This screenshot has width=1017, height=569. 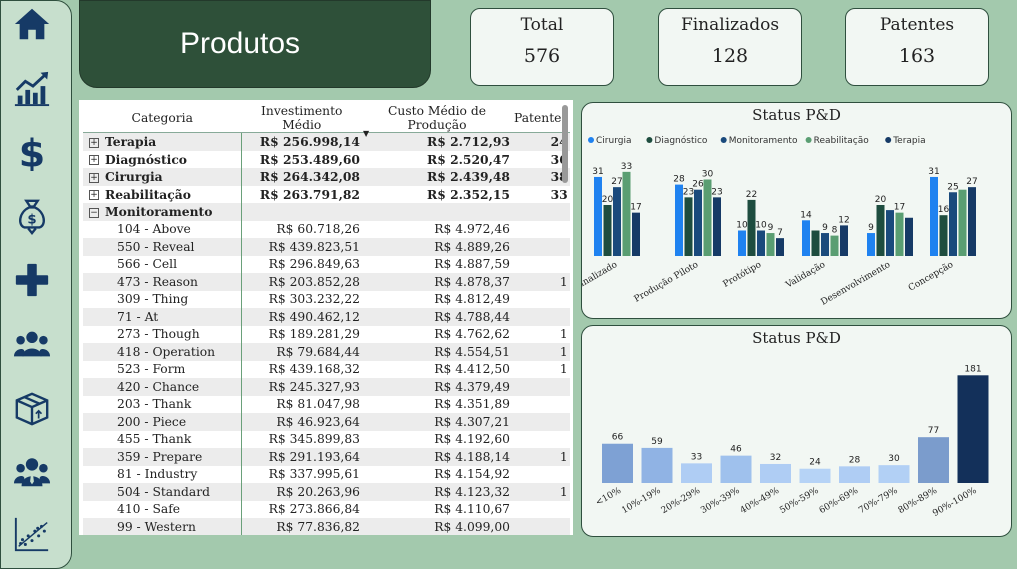 I want to click on legend-marker, so click(x=591, y=140).